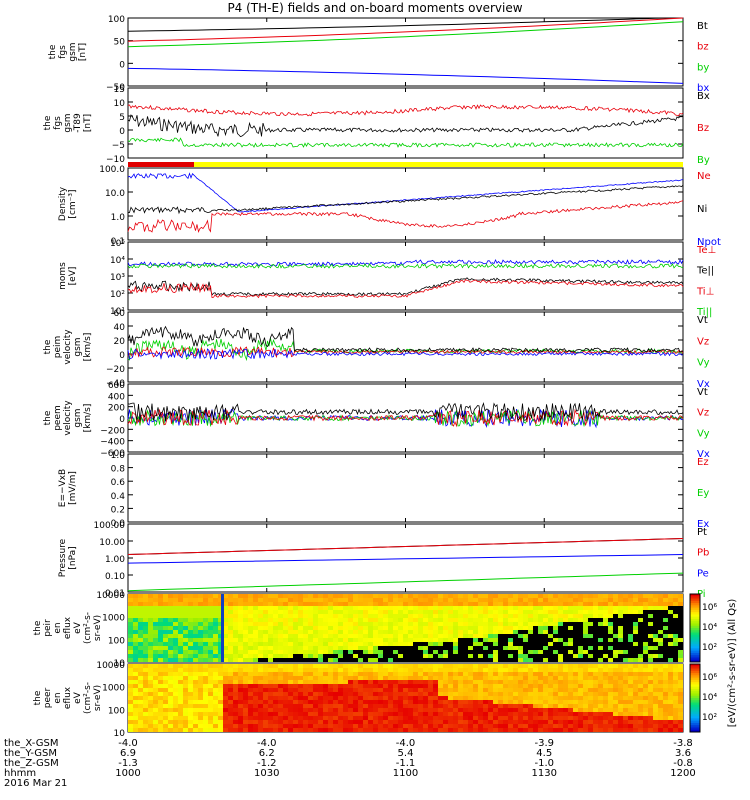 The width and height of the screenshot is (750, 800). What do you see at coordinates (703, 96) in the screenshot?
I see `legend-label: Bx` at bounding box center [703, 96].